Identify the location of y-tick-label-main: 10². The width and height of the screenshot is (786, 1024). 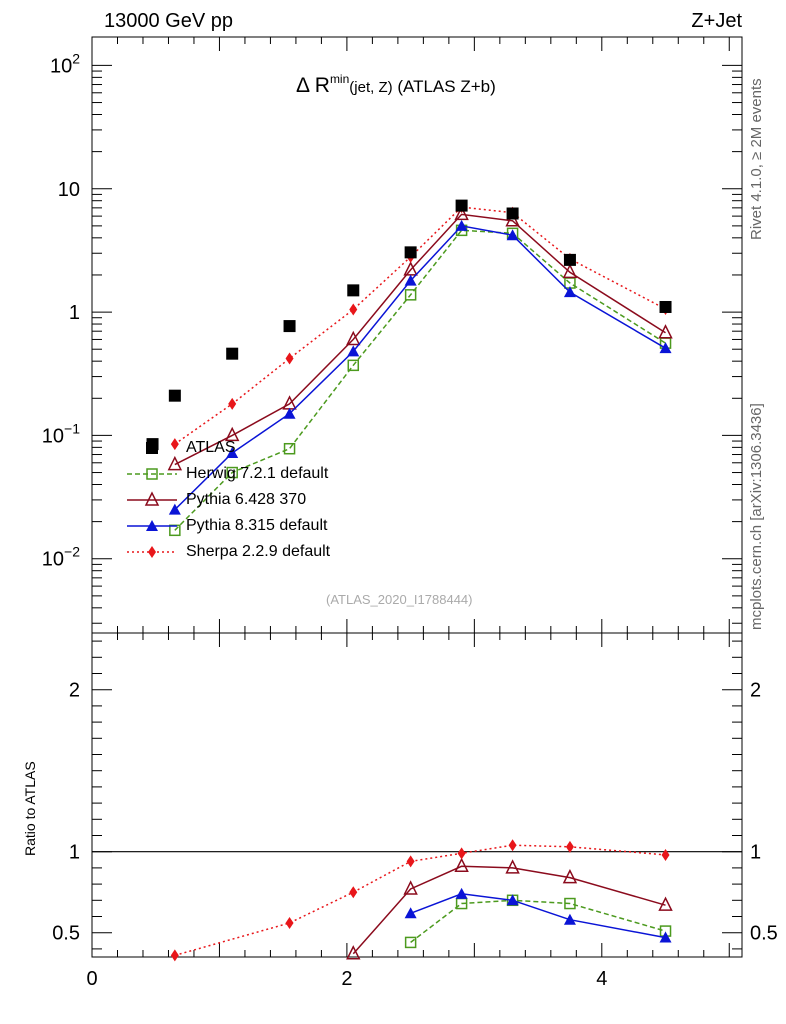
(65, 63).